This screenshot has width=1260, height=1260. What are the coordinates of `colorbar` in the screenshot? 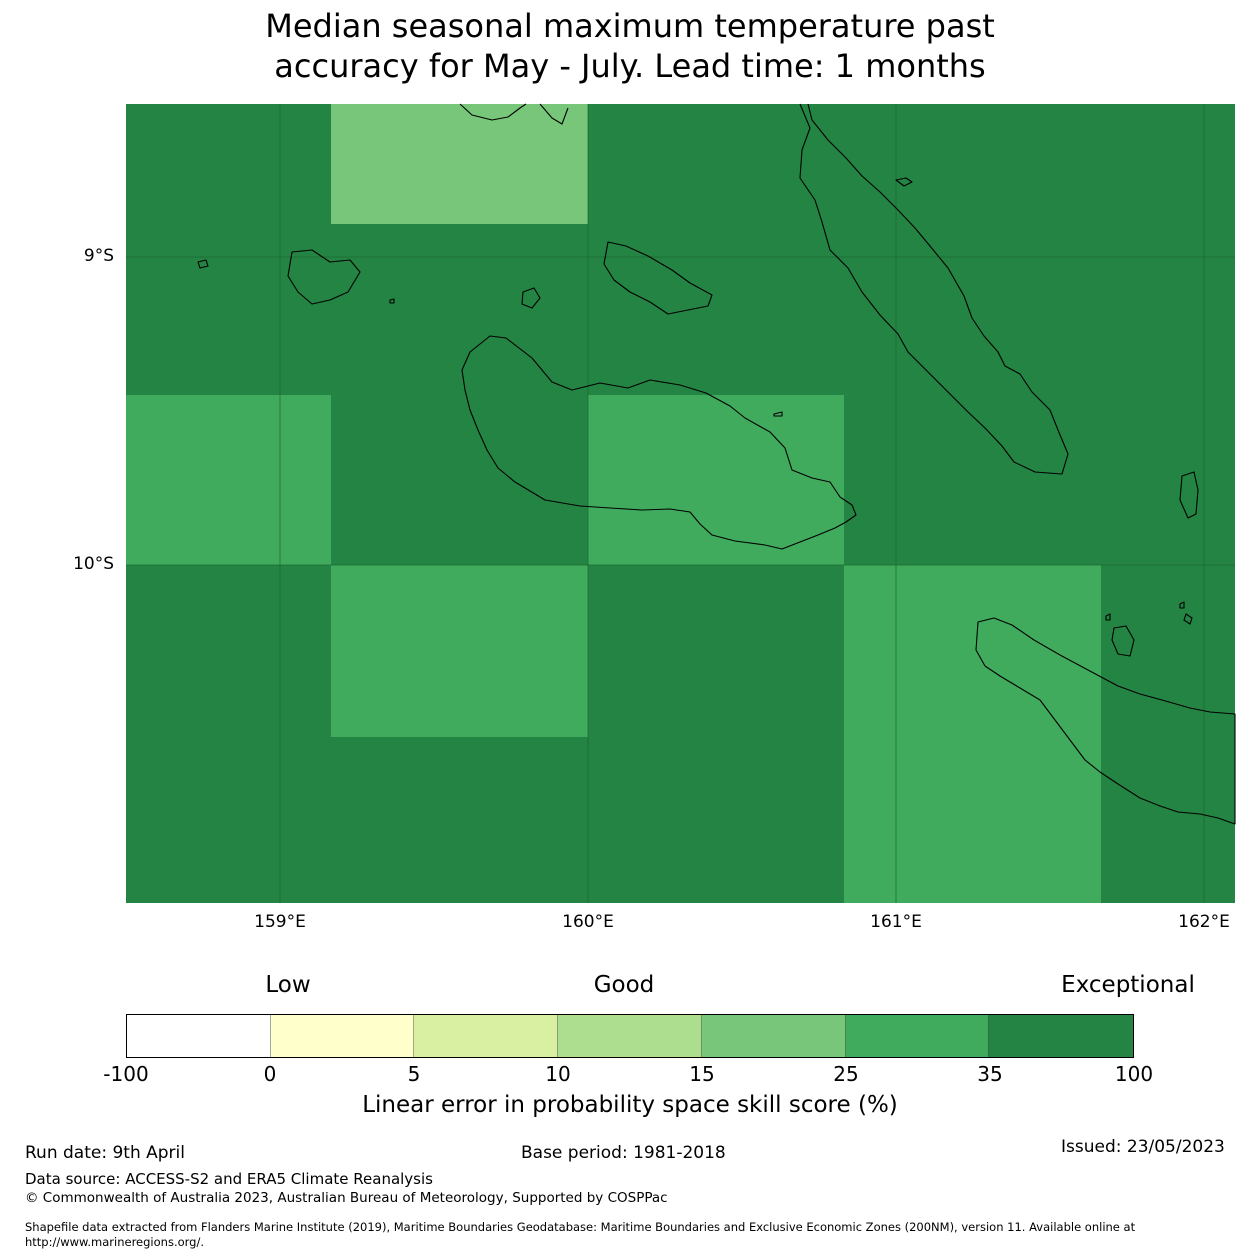 It's located at (630, 1036).